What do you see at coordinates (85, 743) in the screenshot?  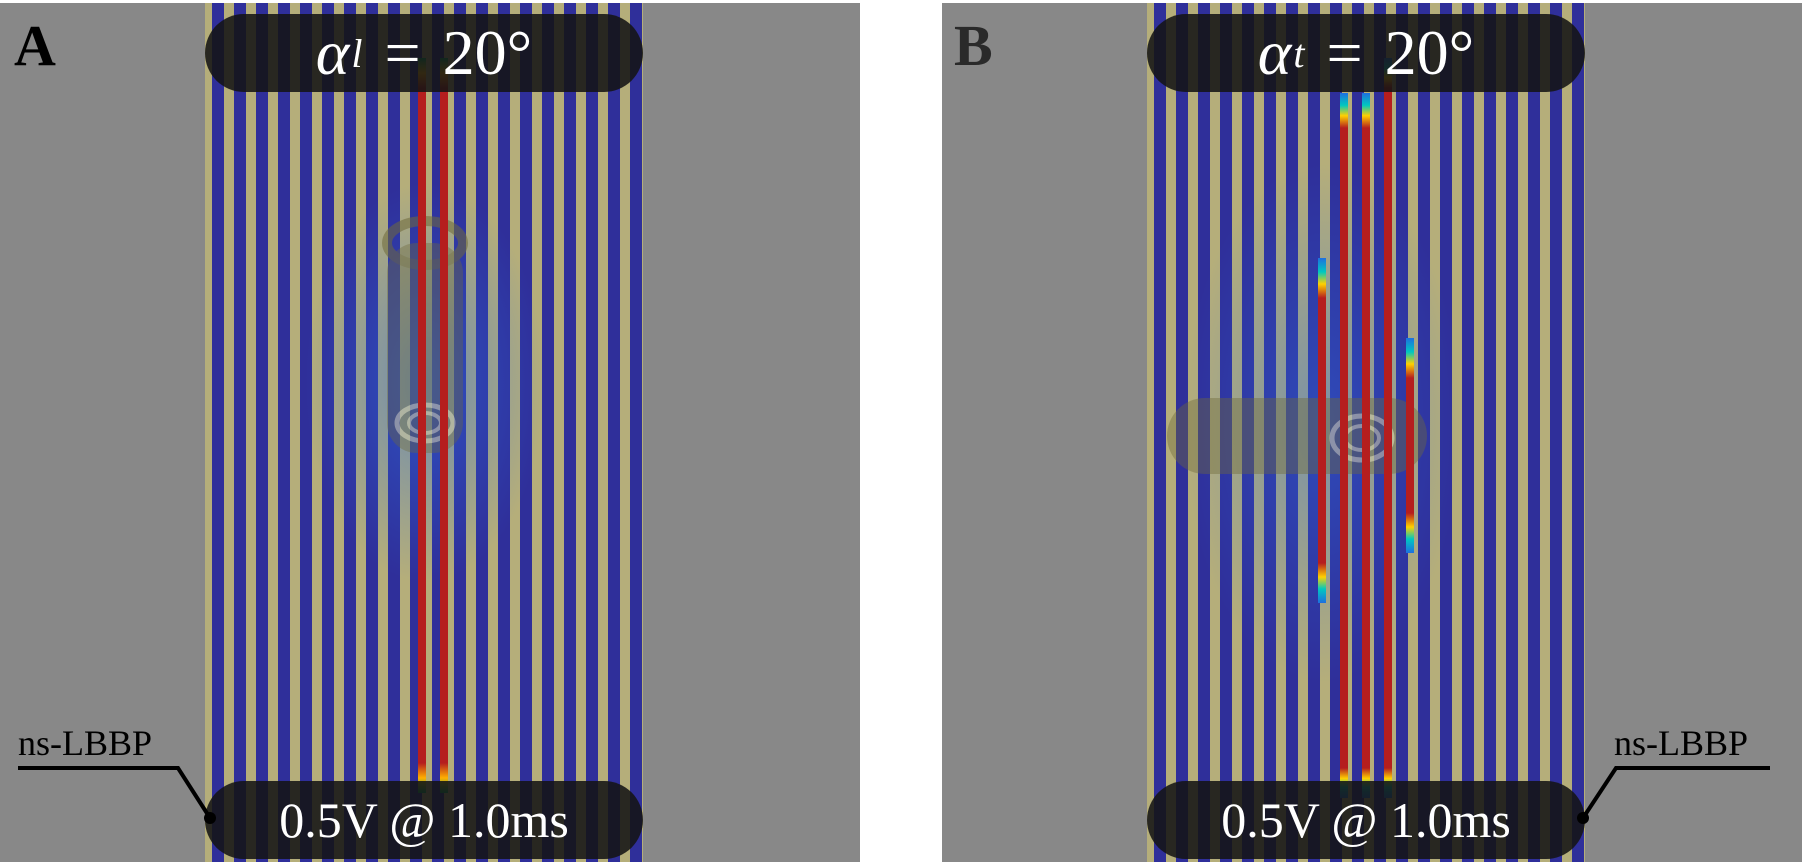 I see `callout-label-a: ns-LBBP` at bounding box center [85, 743].